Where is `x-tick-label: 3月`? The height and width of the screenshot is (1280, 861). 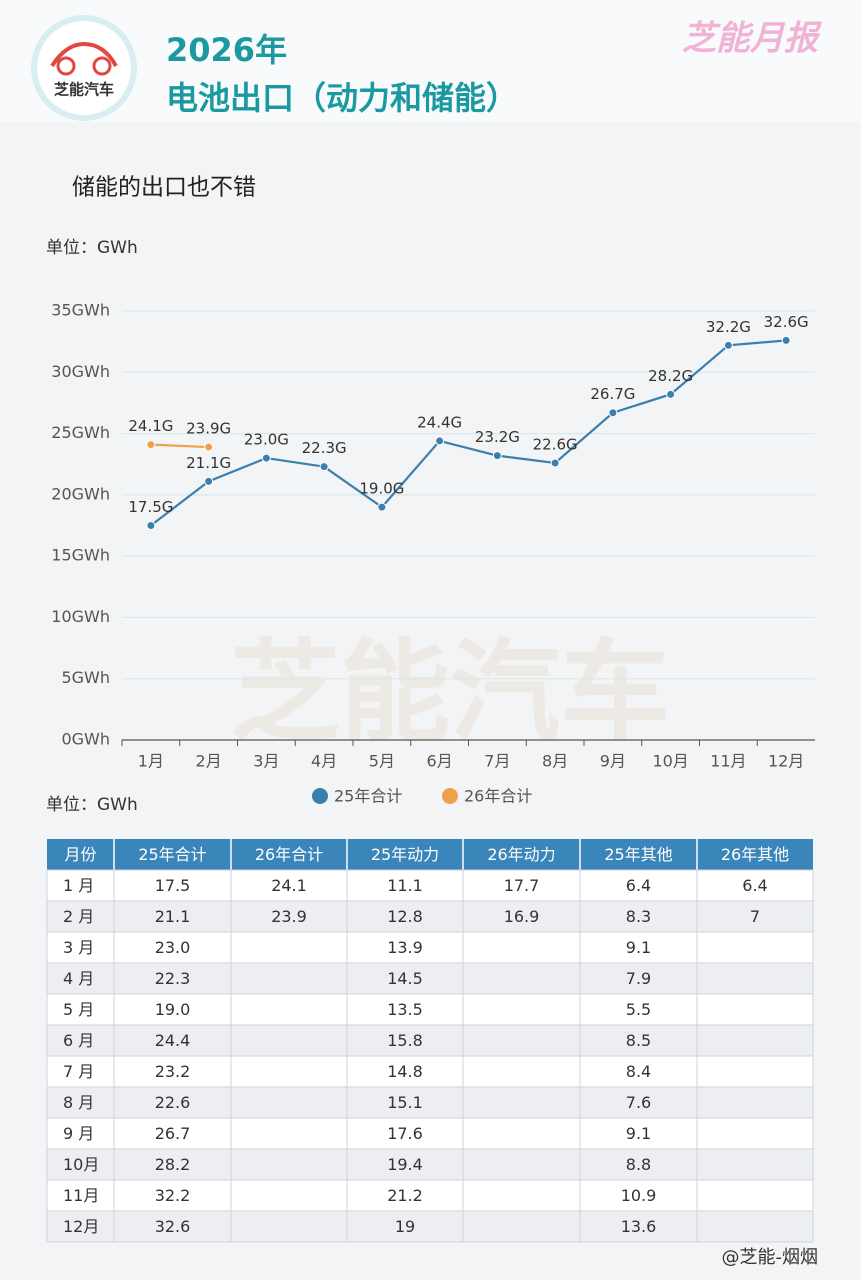
x-tick-label: 3月 is located at coordinates (266, 761).